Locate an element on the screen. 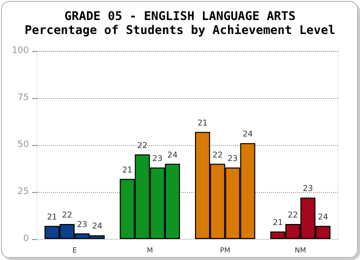  series-label: 22 is located at coordinates (67, 215).